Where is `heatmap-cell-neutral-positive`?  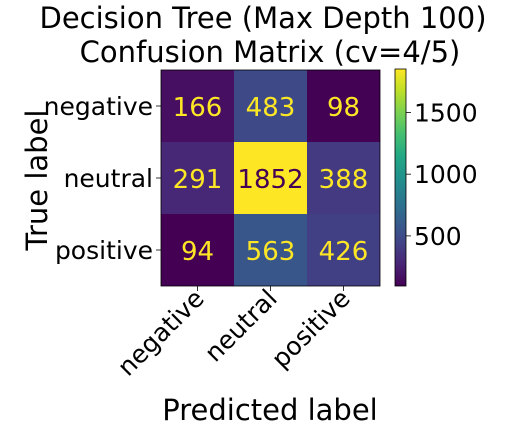 heatmap-cell-neutral-positive is located at coordinates (343, 178).